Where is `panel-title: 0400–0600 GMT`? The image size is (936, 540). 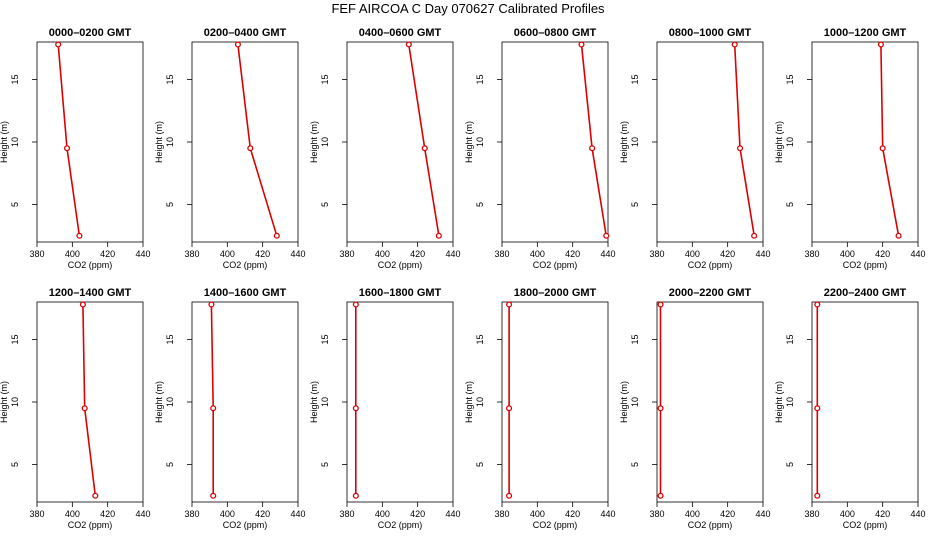 panel-title: 0400–0600 GMT is located at coordinates (400, 33).